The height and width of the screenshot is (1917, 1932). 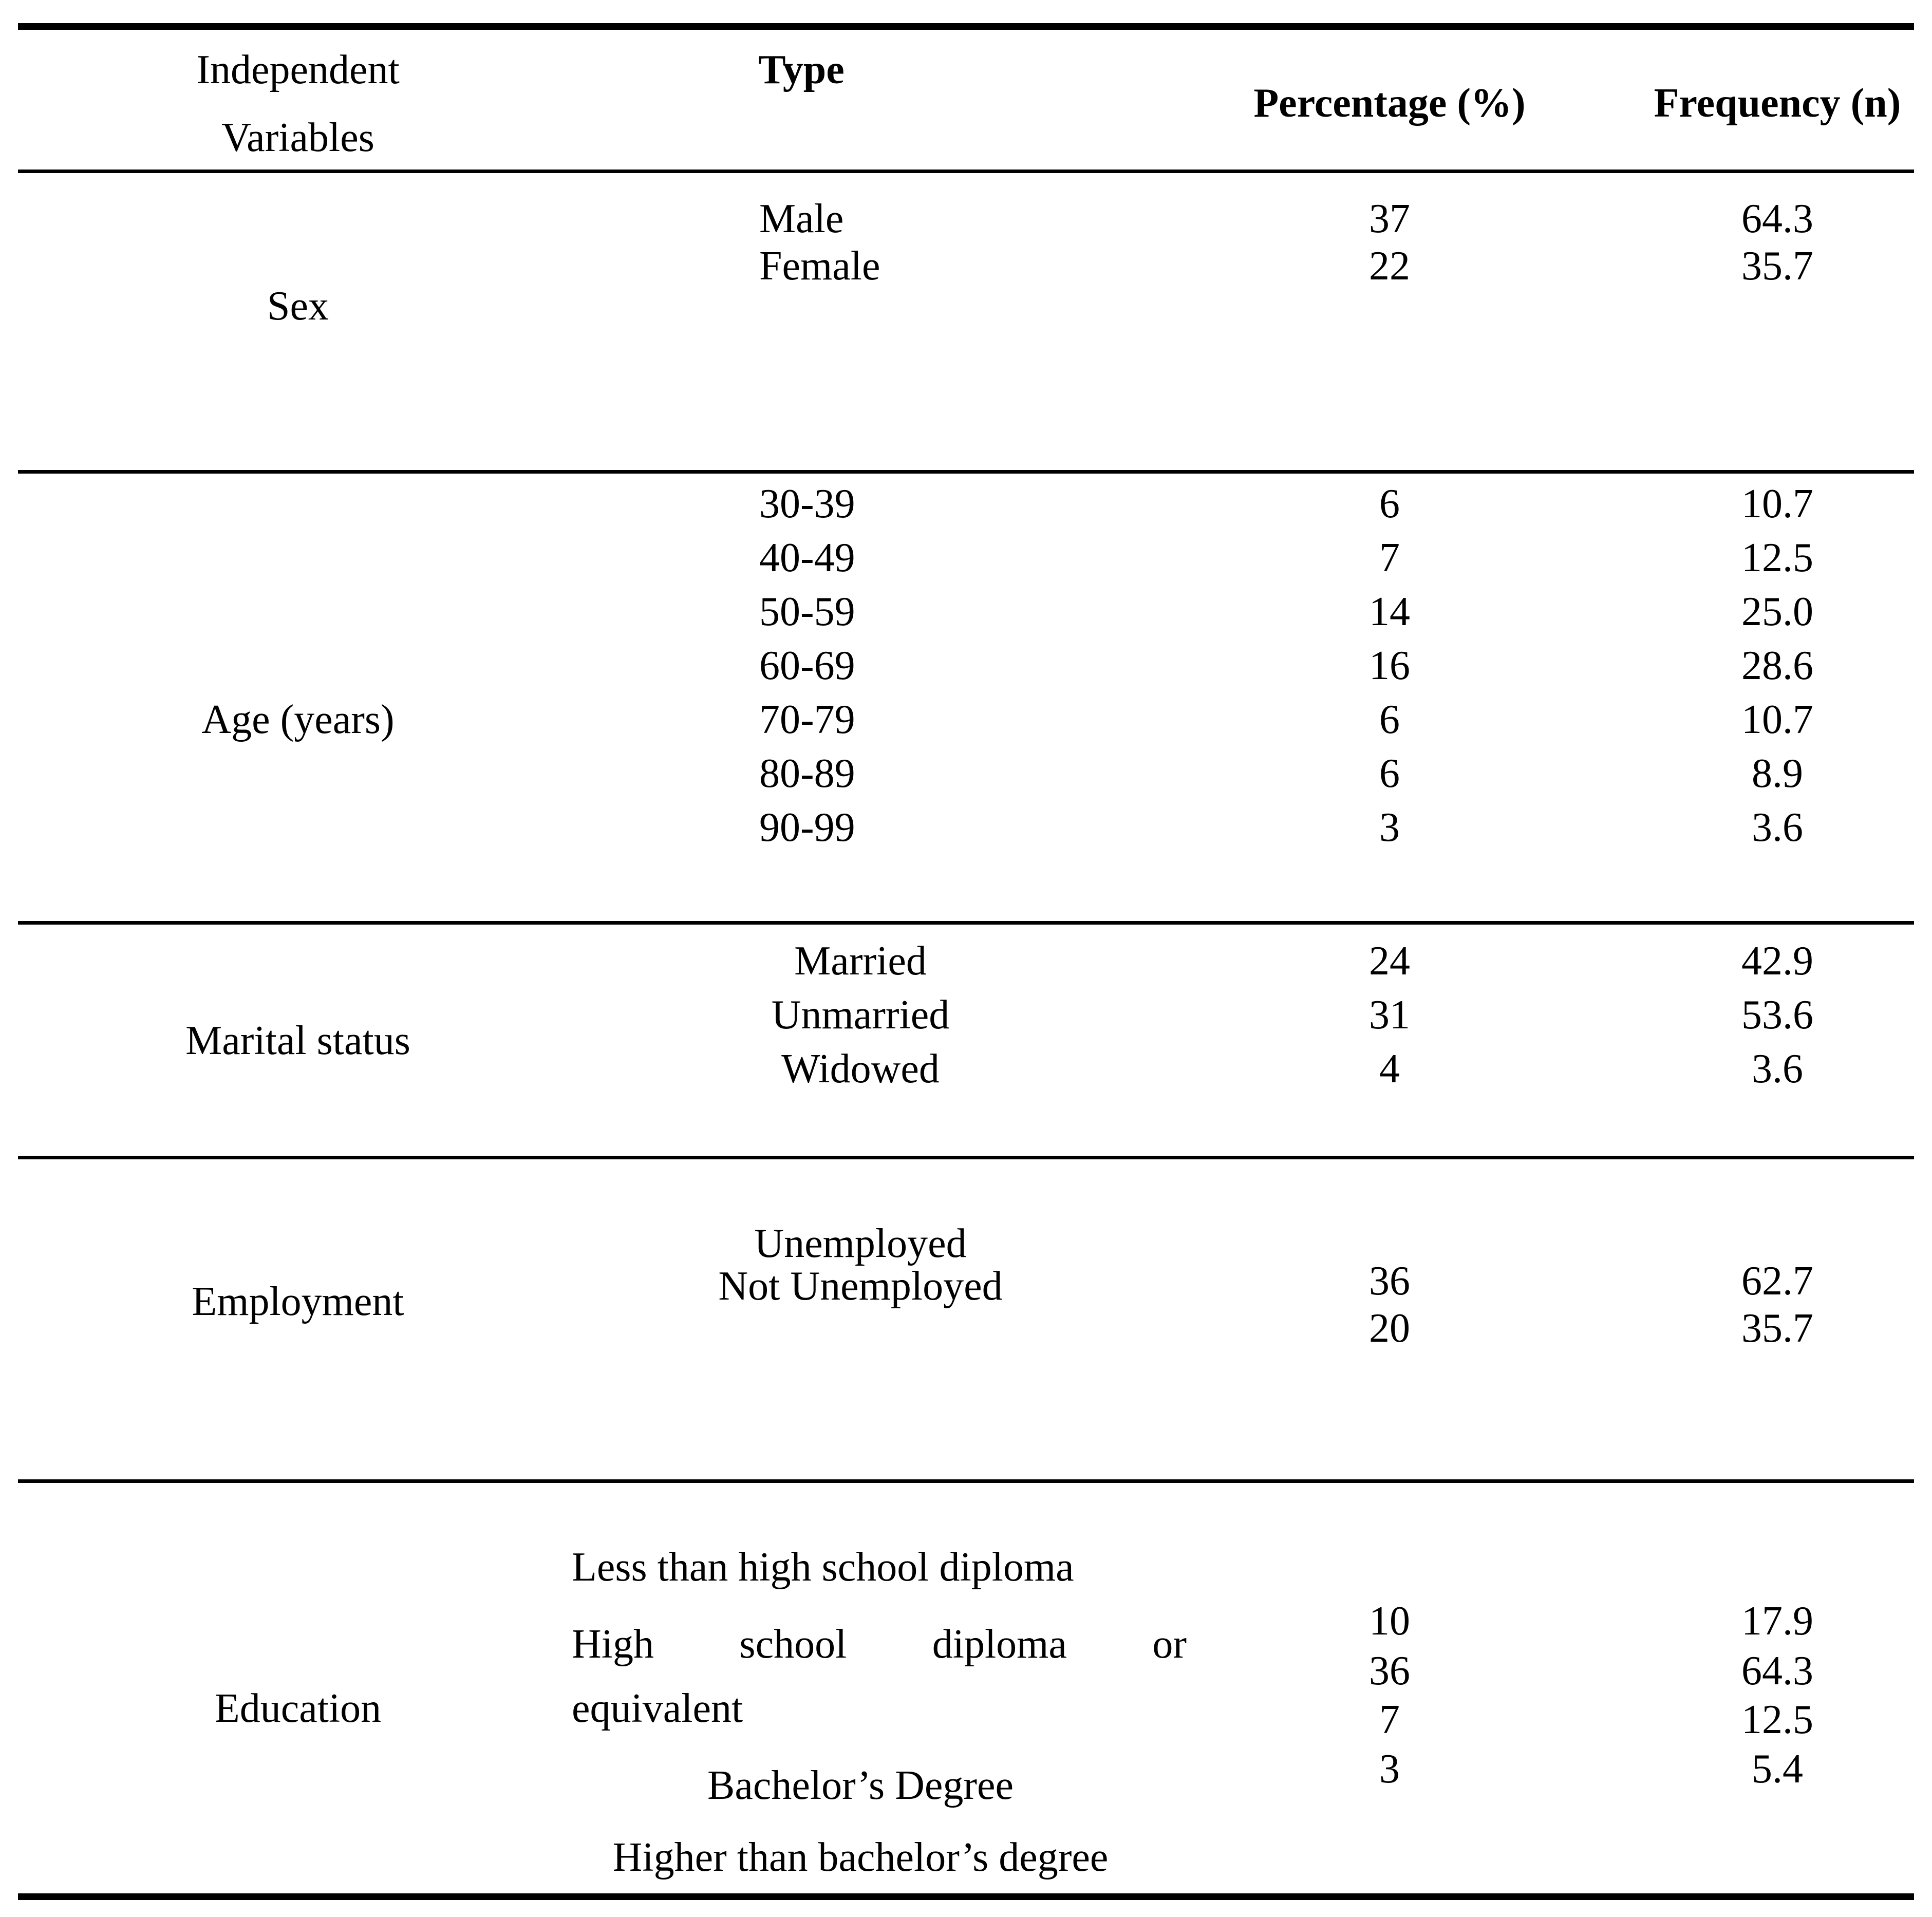 What do you see at coordinates (860, 1015) in the screenshot?
I see `marital-unmarried-type: Unmarried` at bounding box center [860, 1015].